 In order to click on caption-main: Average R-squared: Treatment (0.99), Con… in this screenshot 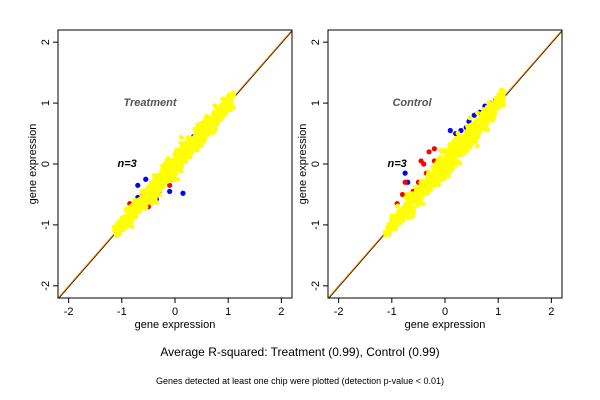, I will do `click(299, 352)`.